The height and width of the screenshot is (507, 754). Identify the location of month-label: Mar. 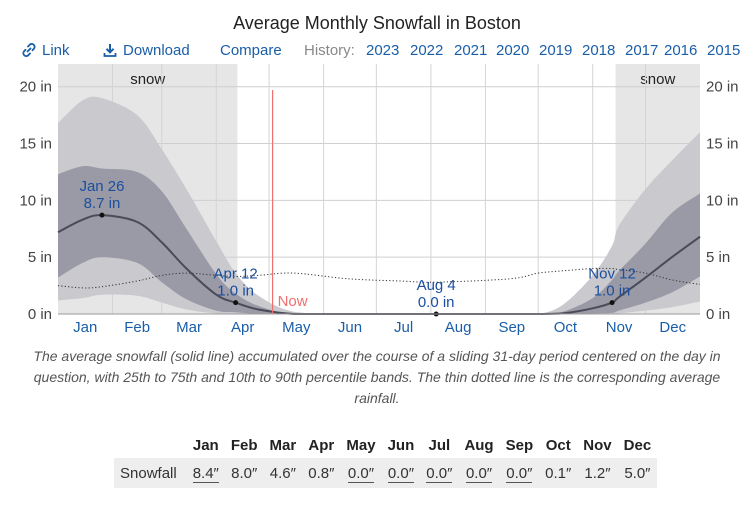
(189, 327).